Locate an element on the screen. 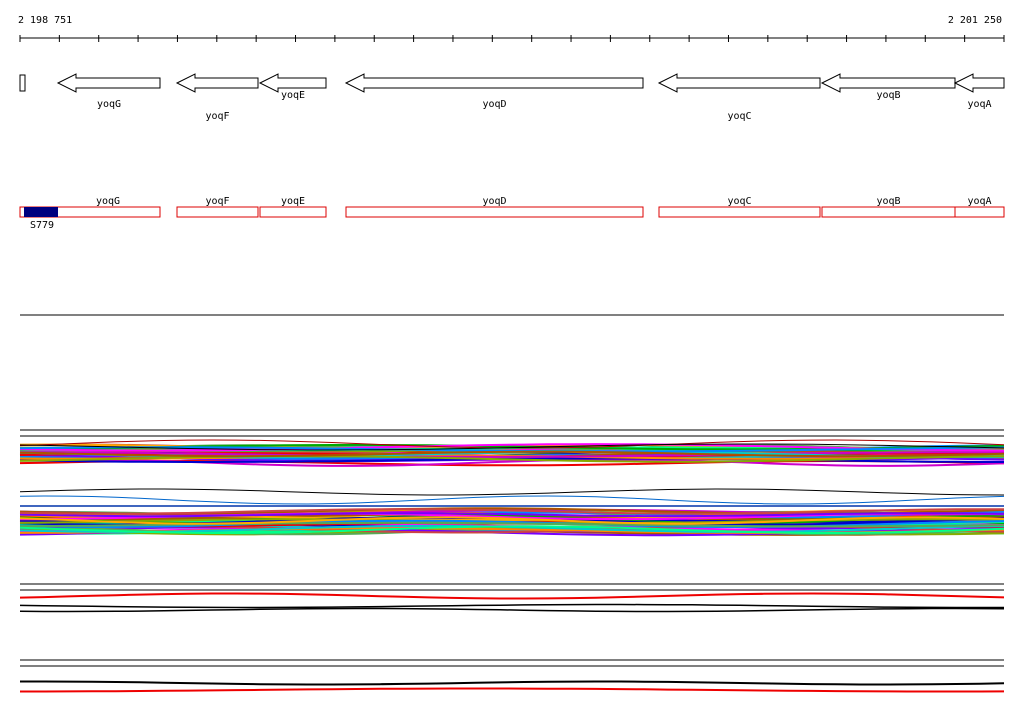  feature-label: yoqA is located at coordinates (979, 201).